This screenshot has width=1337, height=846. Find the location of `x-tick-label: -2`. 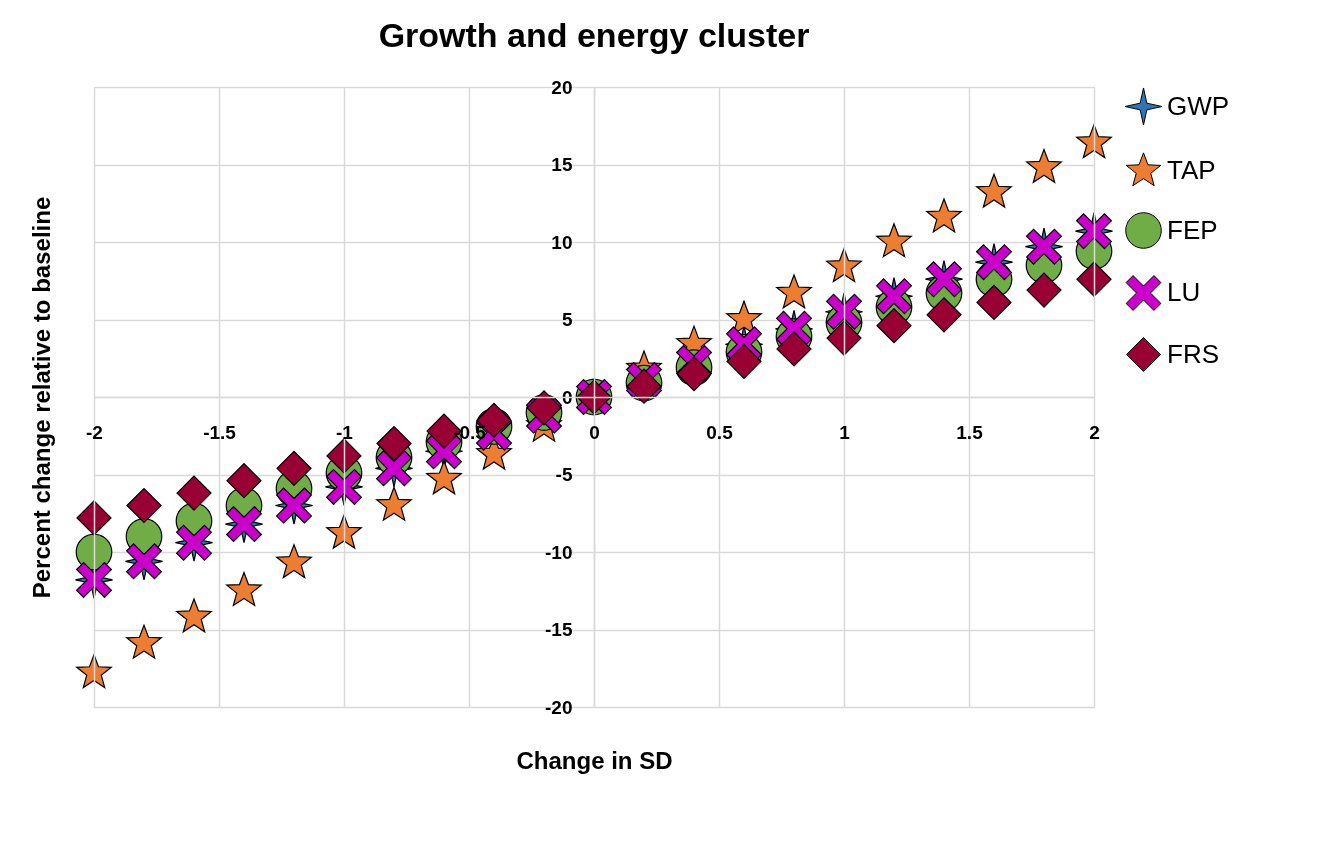

x-tick-label: -2 is located at coordinates (94, 432).